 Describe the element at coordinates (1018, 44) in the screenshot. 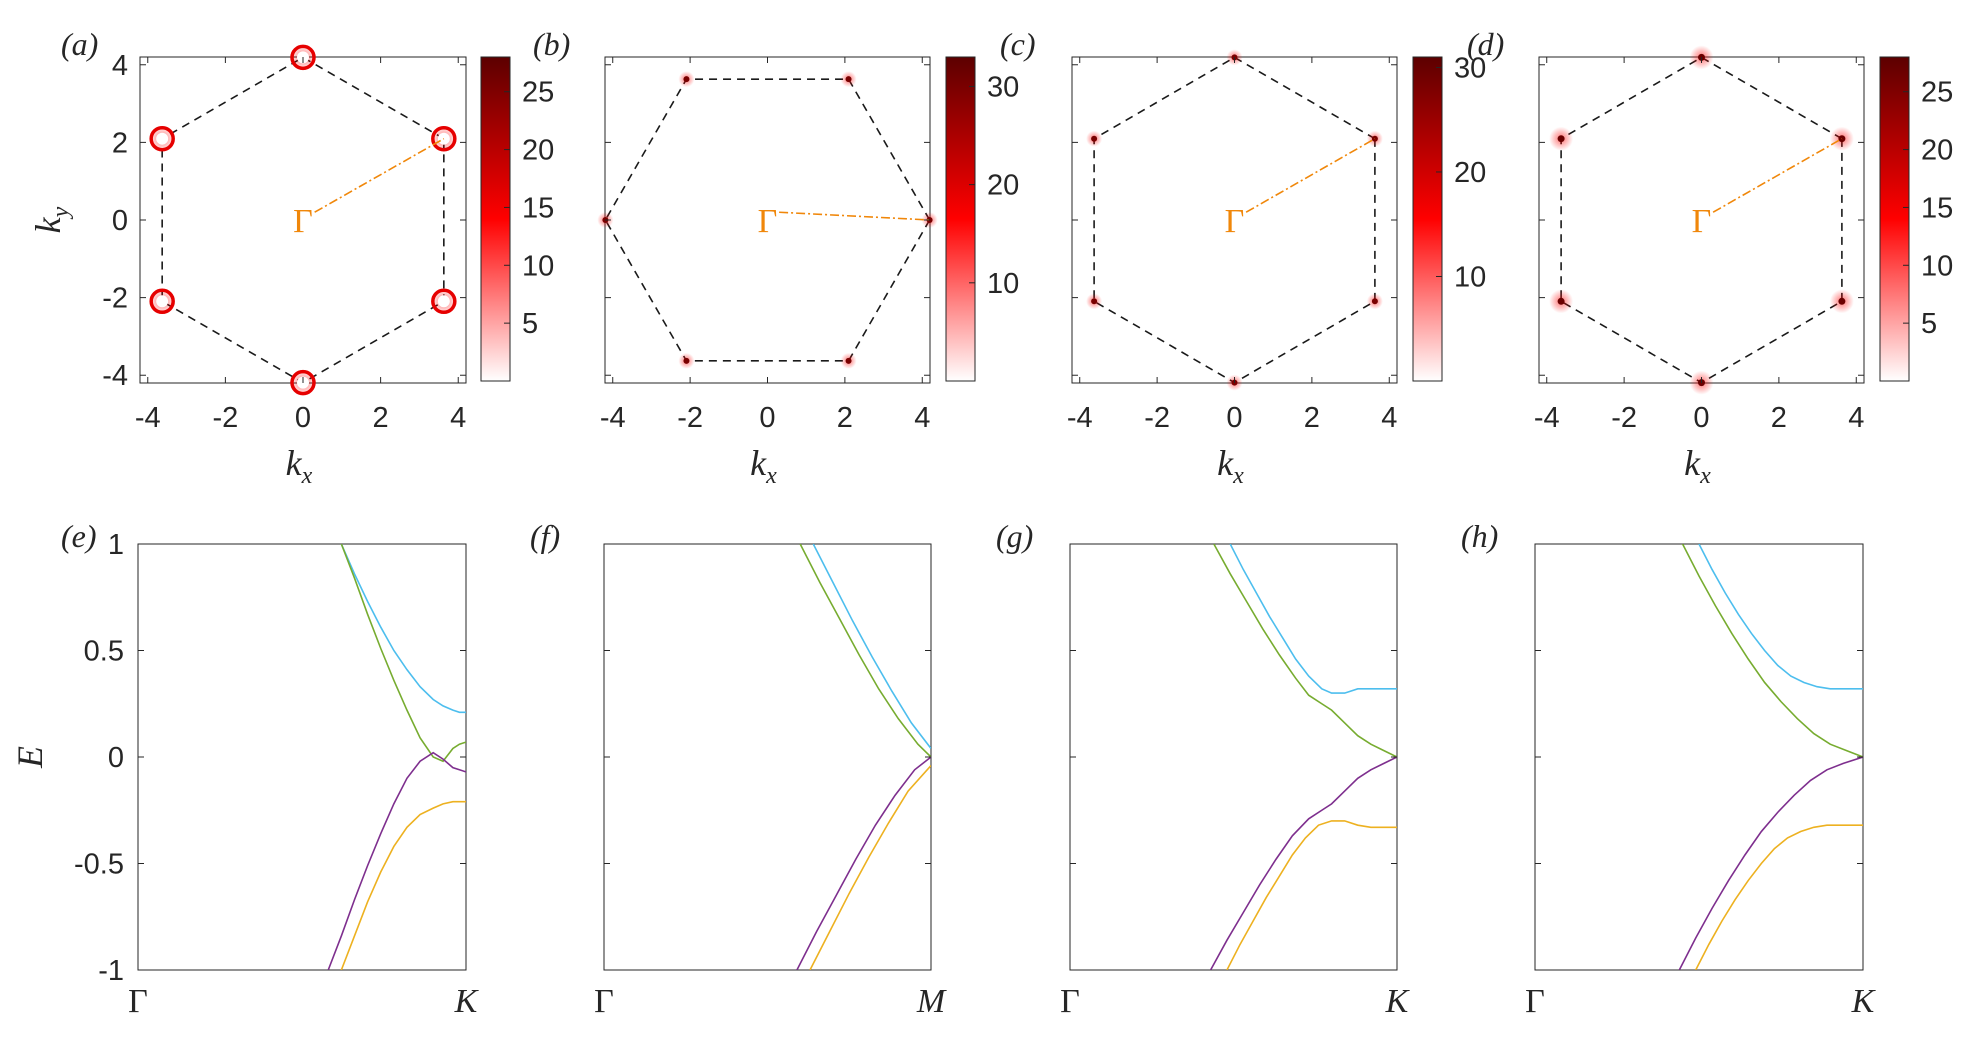

I see `panel-label: (c)` at that location.